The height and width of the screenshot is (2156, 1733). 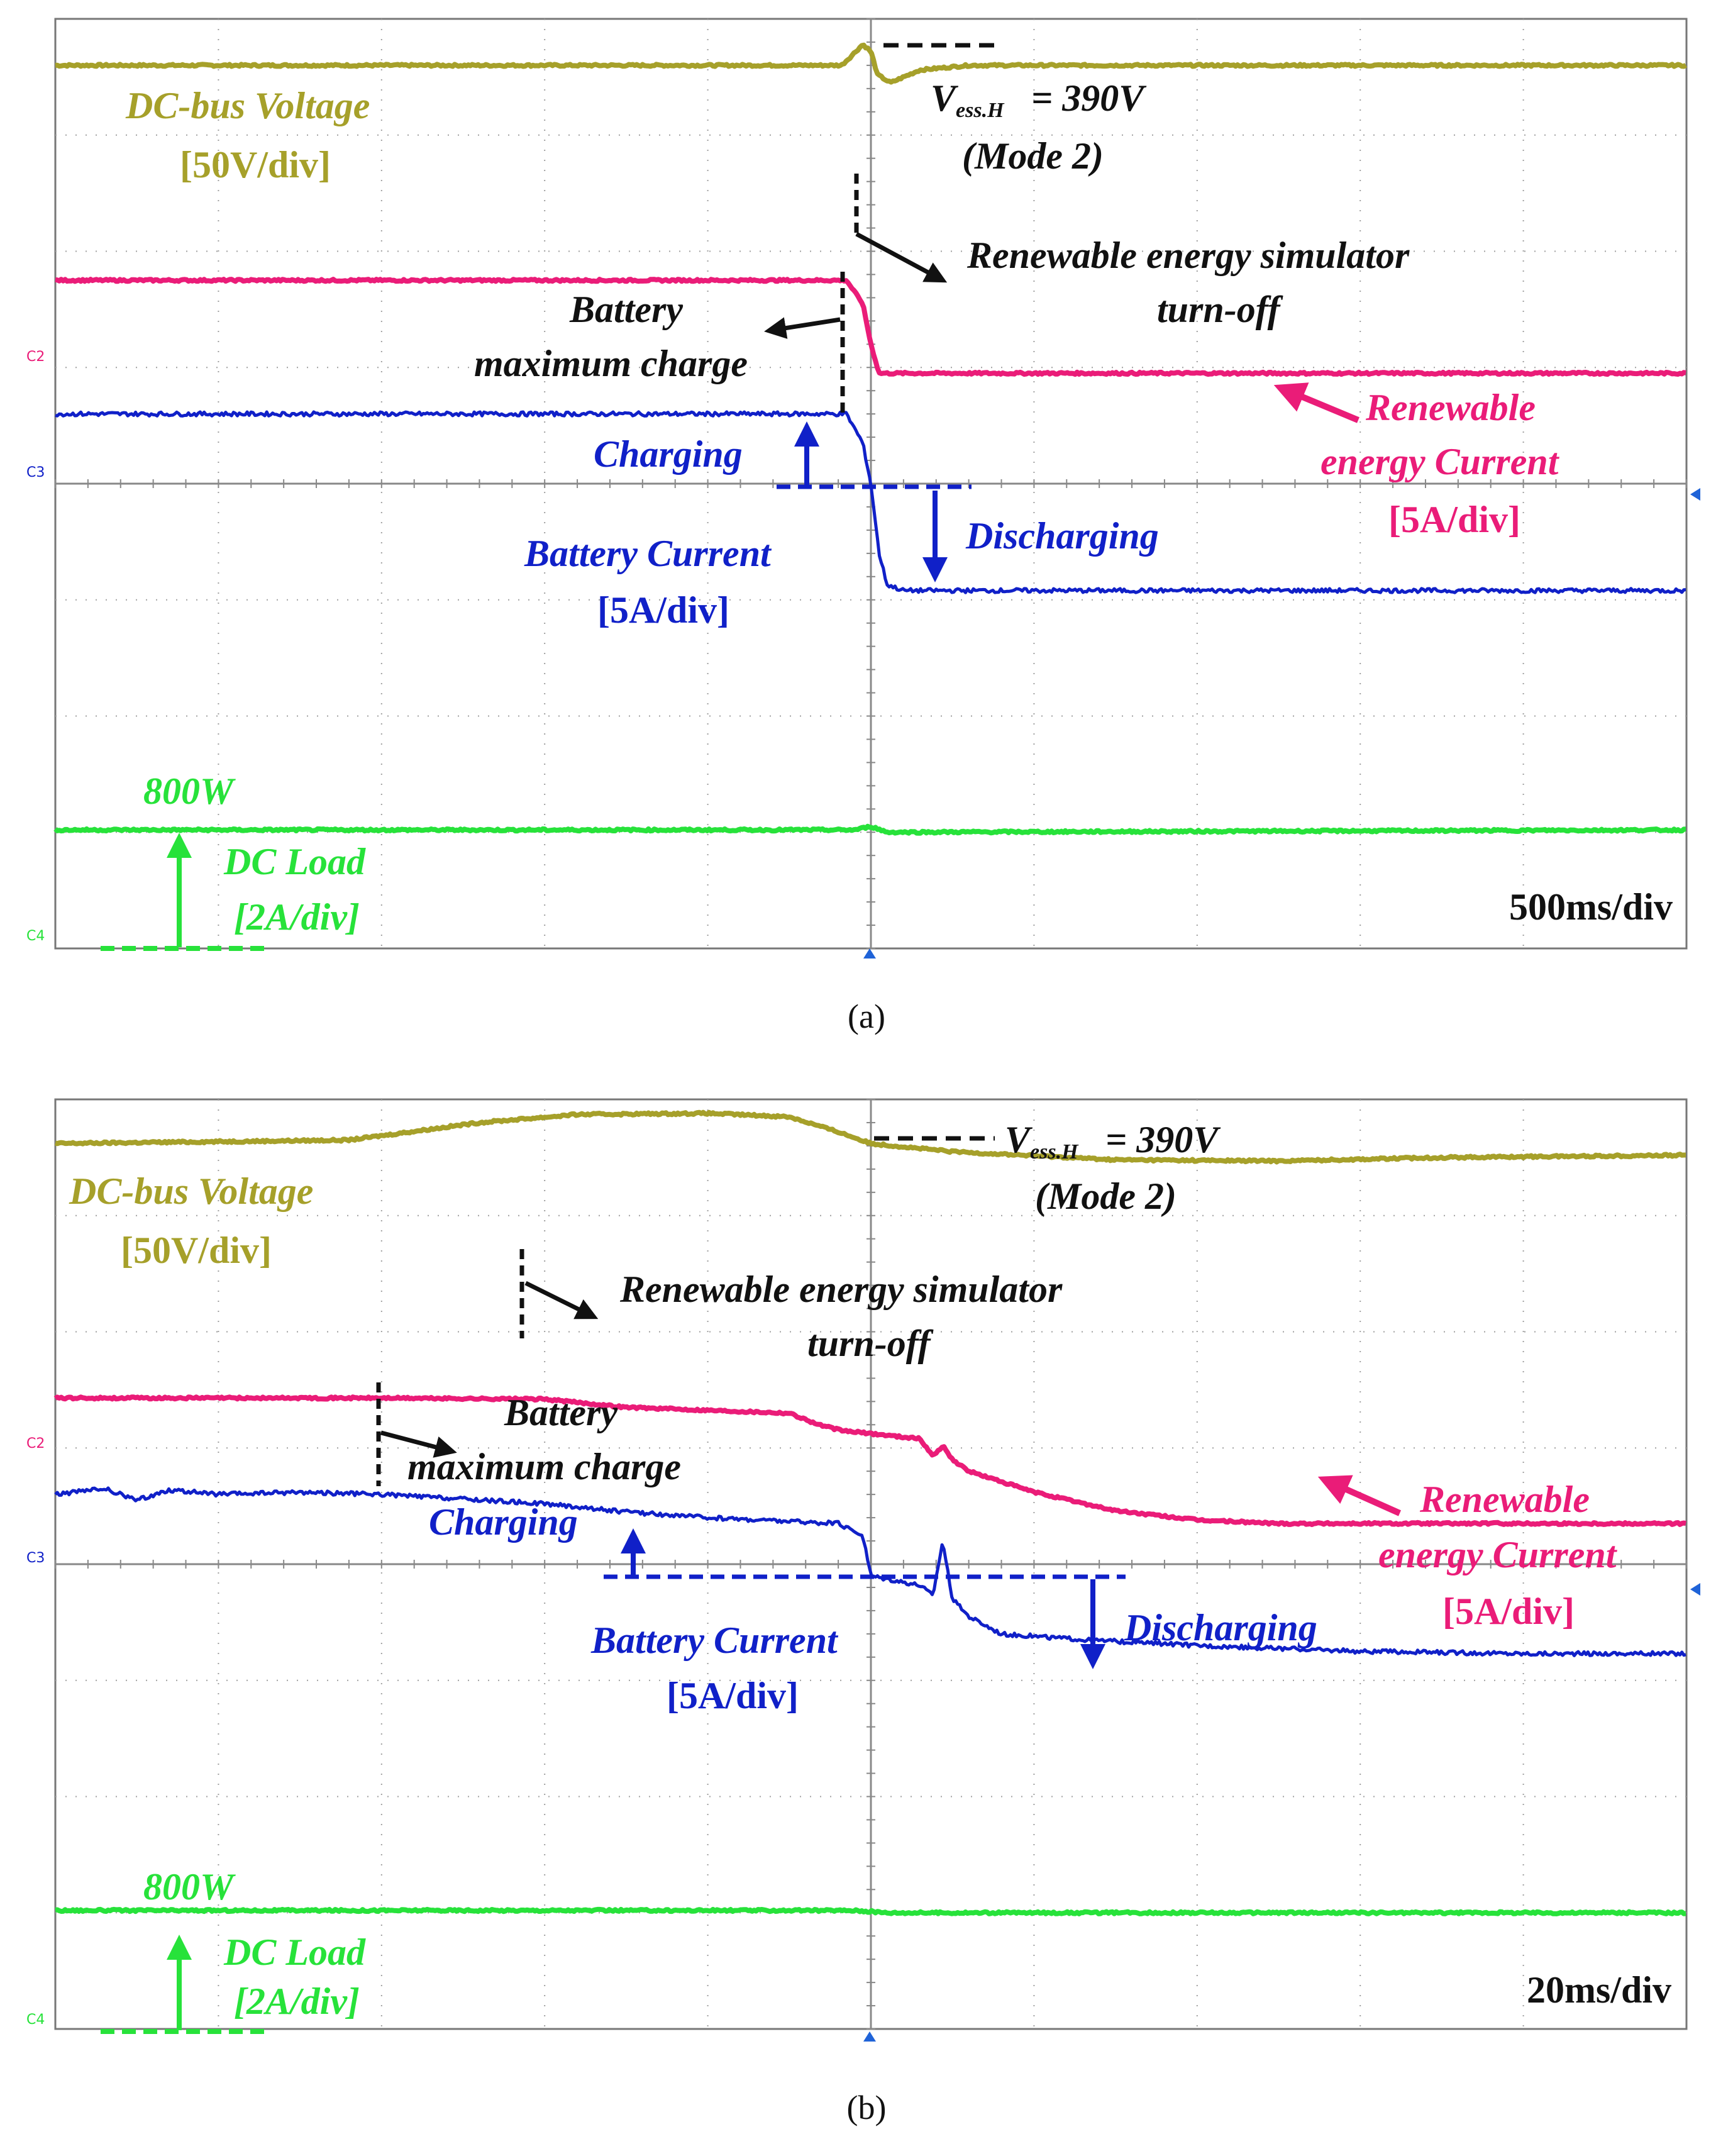 I want to click on caption-a: (a), so click(x=866, y=1016).